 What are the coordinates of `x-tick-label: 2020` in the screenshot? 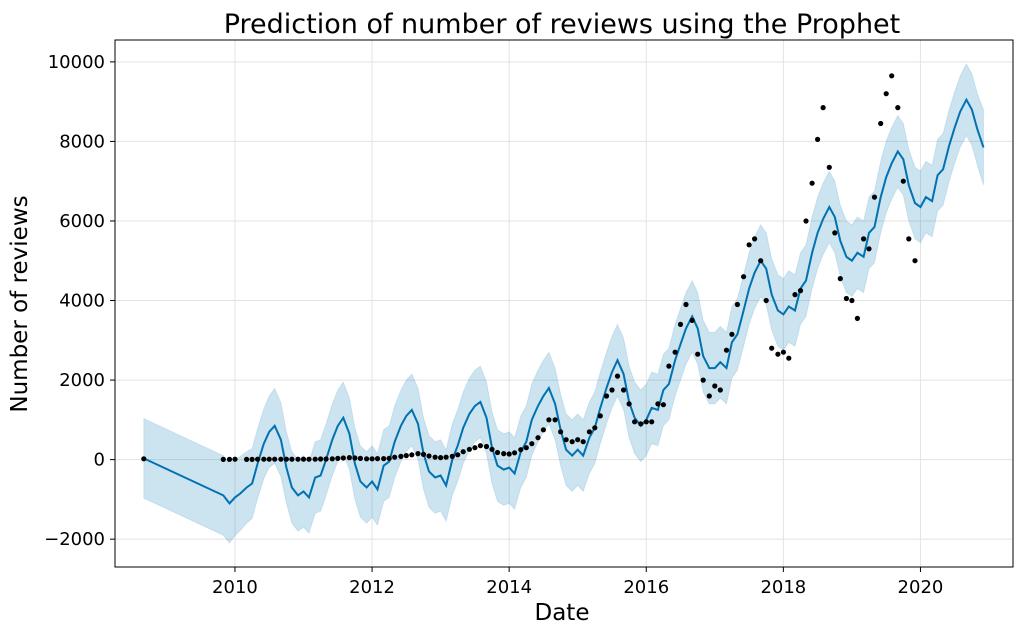 It's located at (921, 587).